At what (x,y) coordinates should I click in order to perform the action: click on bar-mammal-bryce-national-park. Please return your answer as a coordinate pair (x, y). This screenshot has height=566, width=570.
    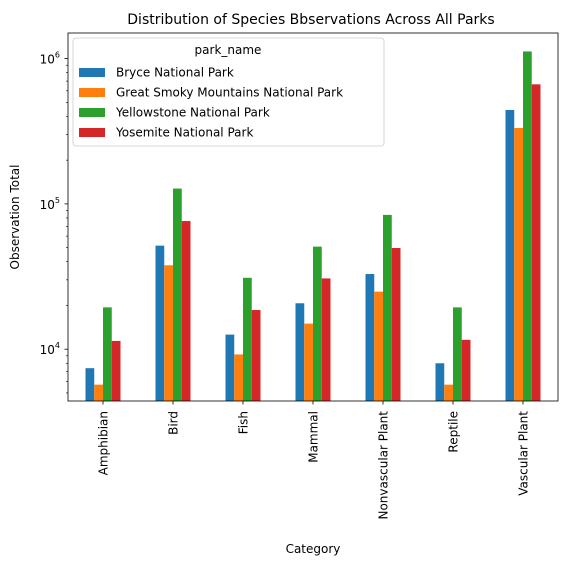
    Looking at the image, I should click on (300, 352).